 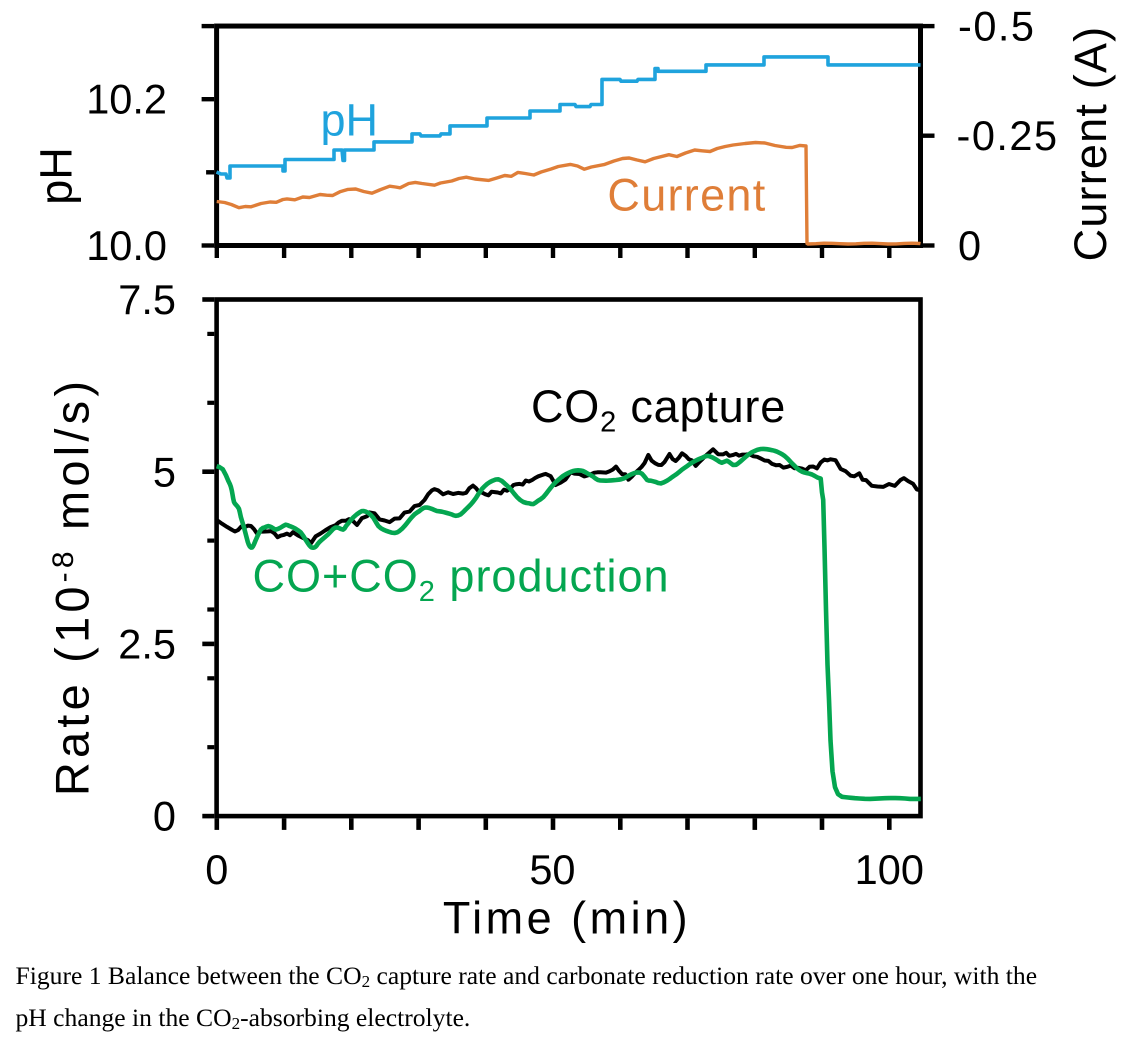 What do you see at coordinates (1008, 135) in the screenshot?
I see `svg-text: -0.25` at bounding box center [1008, 135].